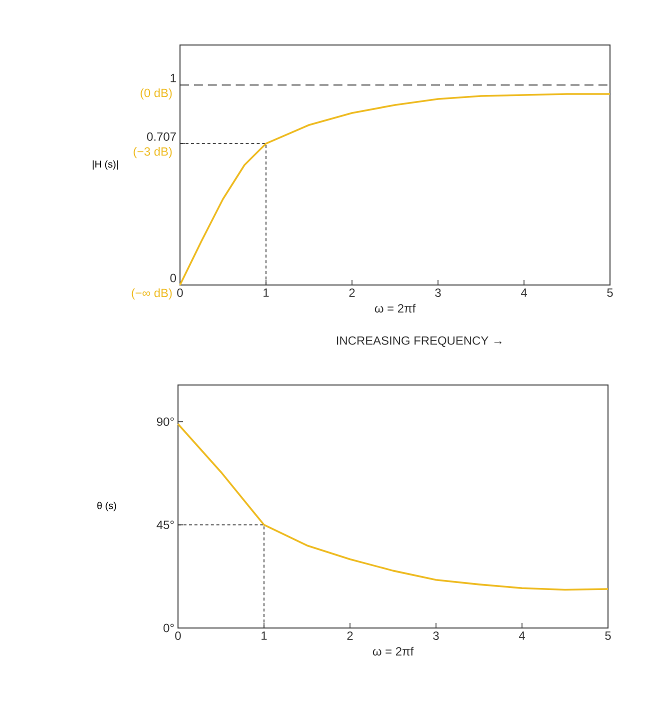  What do you see at coordinates (105, 165) in the screenshot?
I see `y-axis-title: |H (s)|` at bounding box center [105, 165].